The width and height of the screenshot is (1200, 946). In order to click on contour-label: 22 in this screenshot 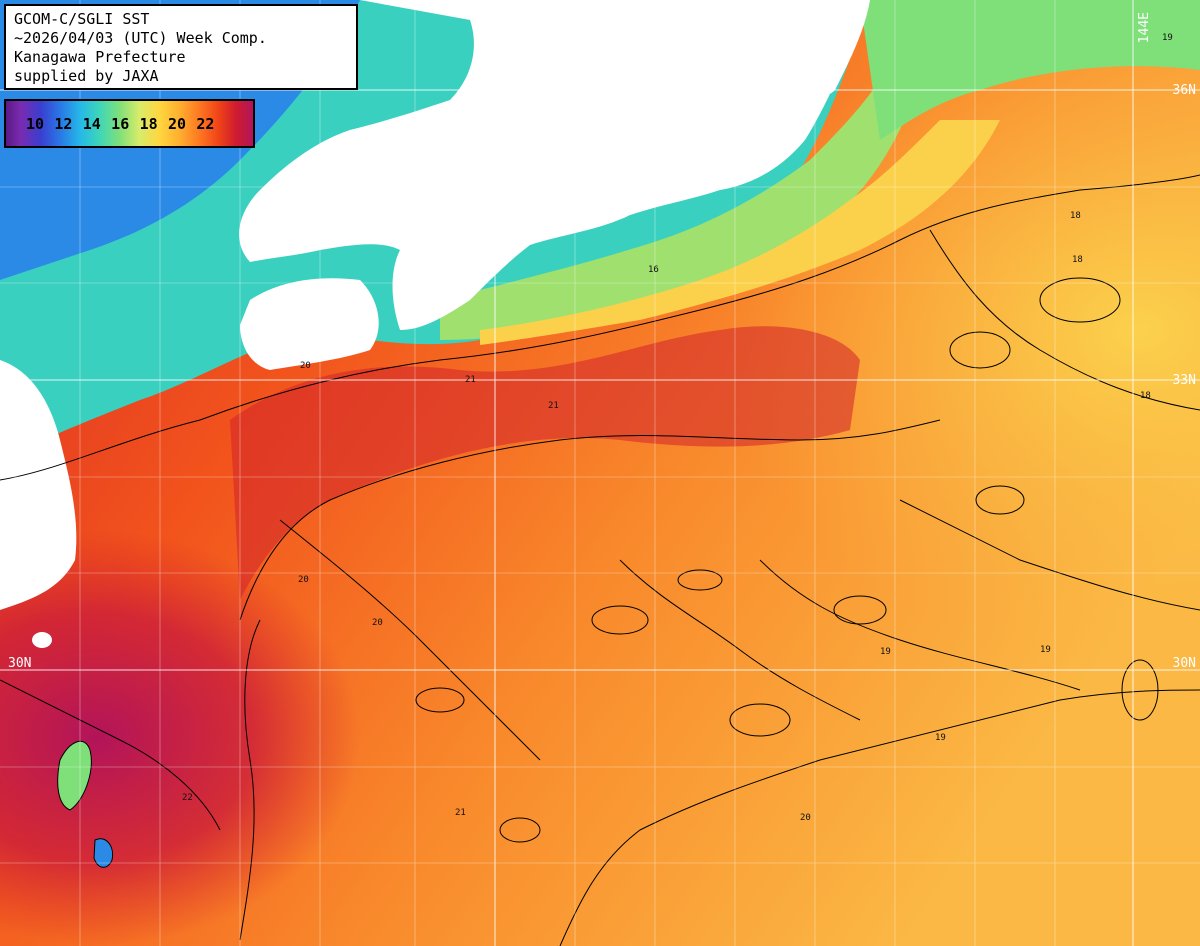, I will do `click(187, 798)`.